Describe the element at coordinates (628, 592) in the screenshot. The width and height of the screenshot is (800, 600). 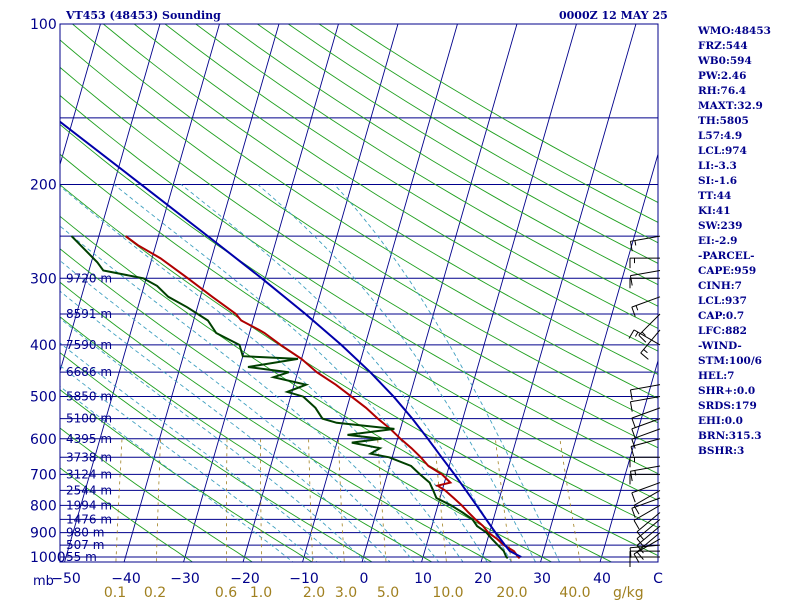
I see `mixing-ratio-unit-label: g/kg` at that location.